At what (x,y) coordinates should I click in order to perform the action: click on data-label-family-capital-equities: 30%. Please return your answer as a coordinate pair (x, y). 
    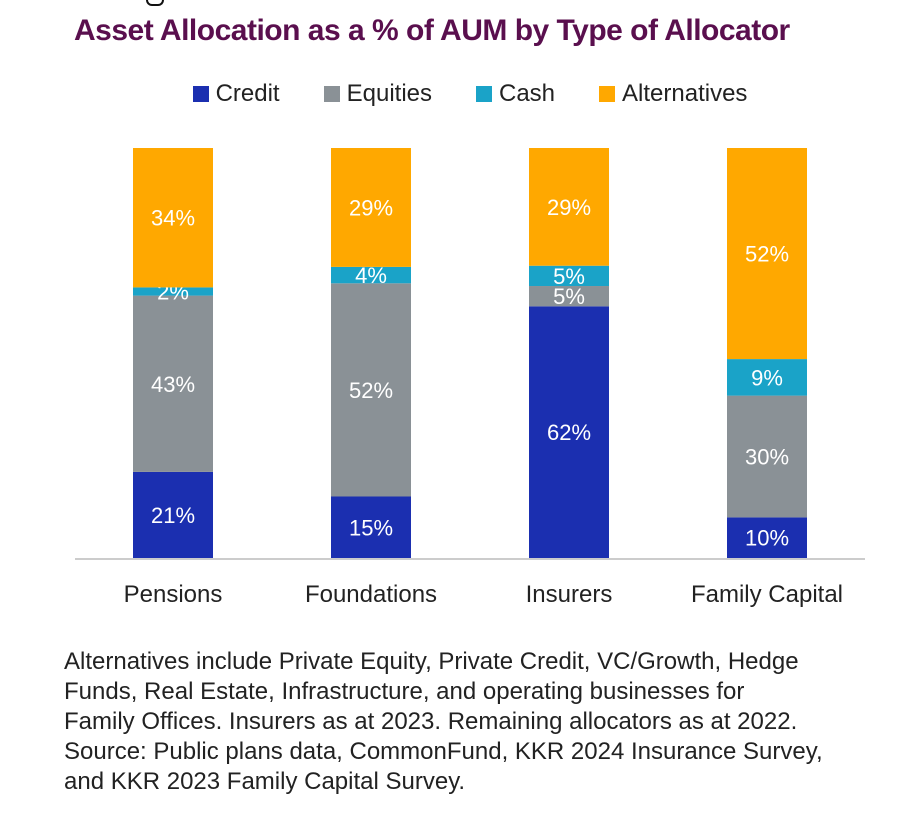
    Looking at the image, I should click on (767, 457).